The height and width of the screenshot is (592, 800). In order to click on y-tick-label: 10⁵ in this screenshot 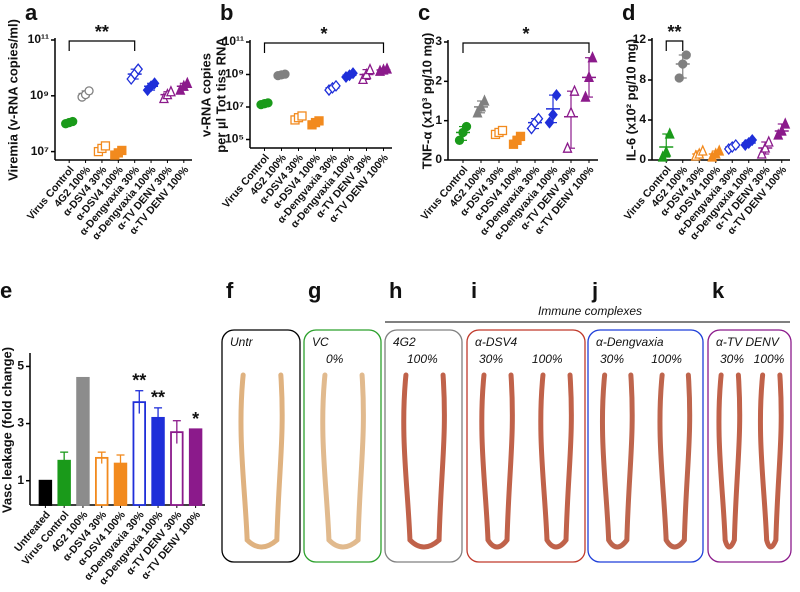, I will do `click(234, 139)`.